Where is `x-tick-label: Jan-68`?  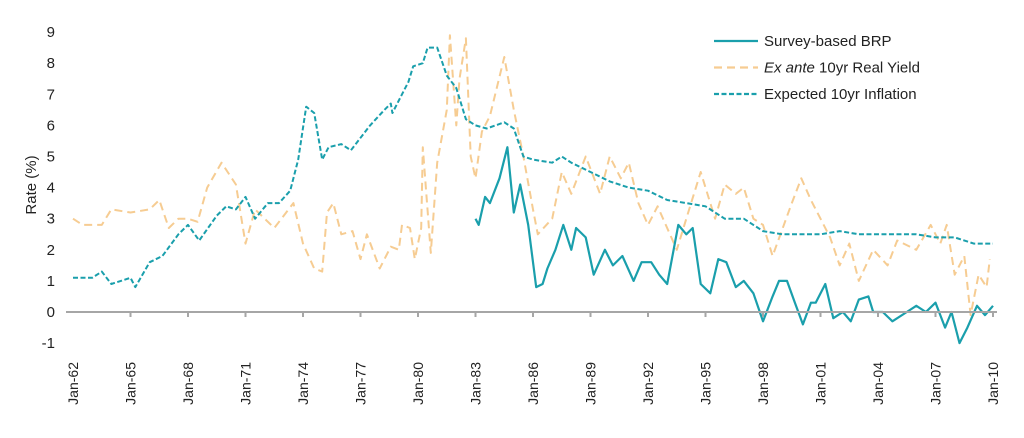
x-tick-label: Jan-68 is located at coordinates (188, 383).